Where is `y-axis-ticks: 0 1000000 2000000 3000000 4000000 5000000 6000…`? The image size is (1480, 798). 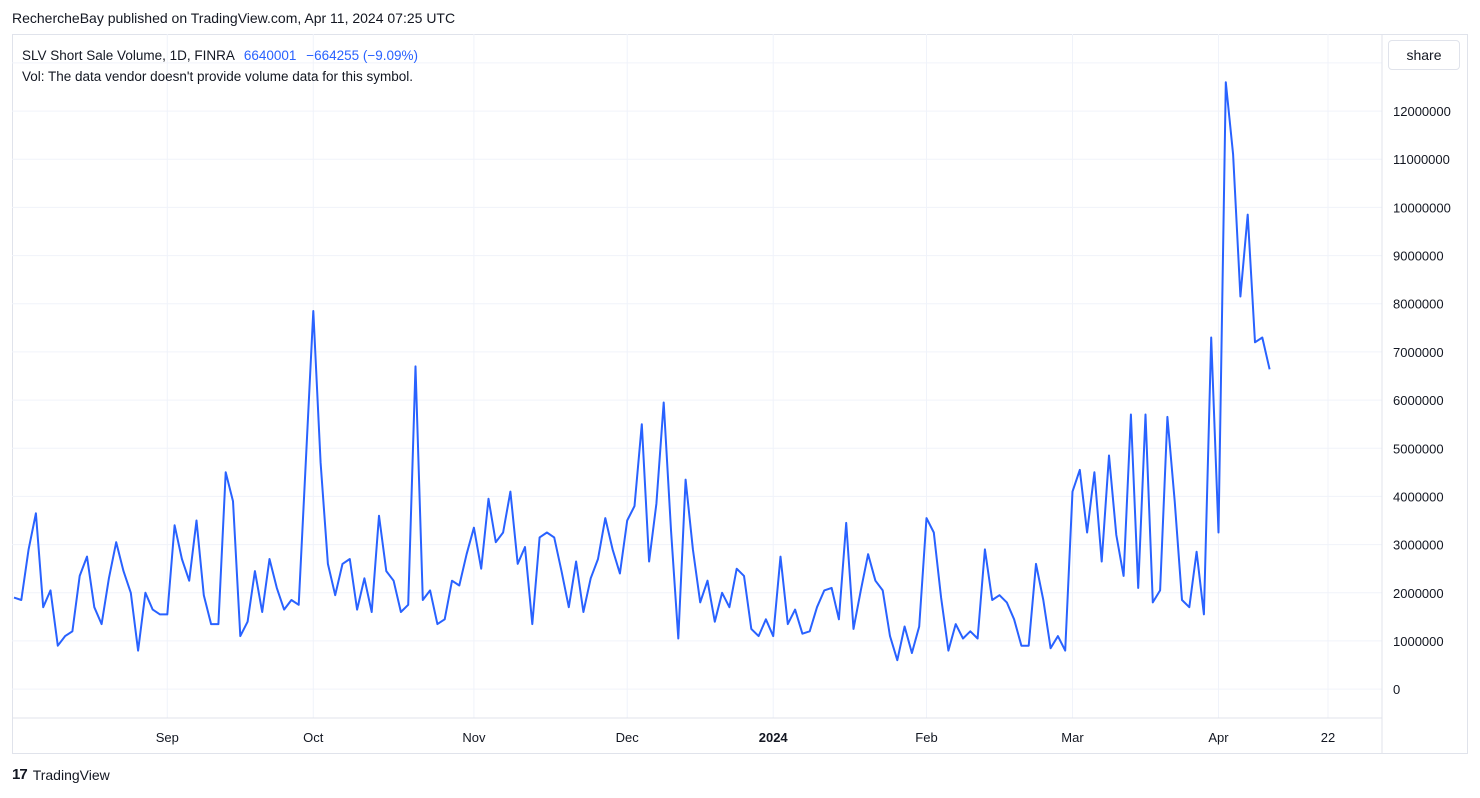 y-axis-ticks: 0 1000000 2000000 3000000 4000000 5000000 6000… is located at coordinates (1422, 376).